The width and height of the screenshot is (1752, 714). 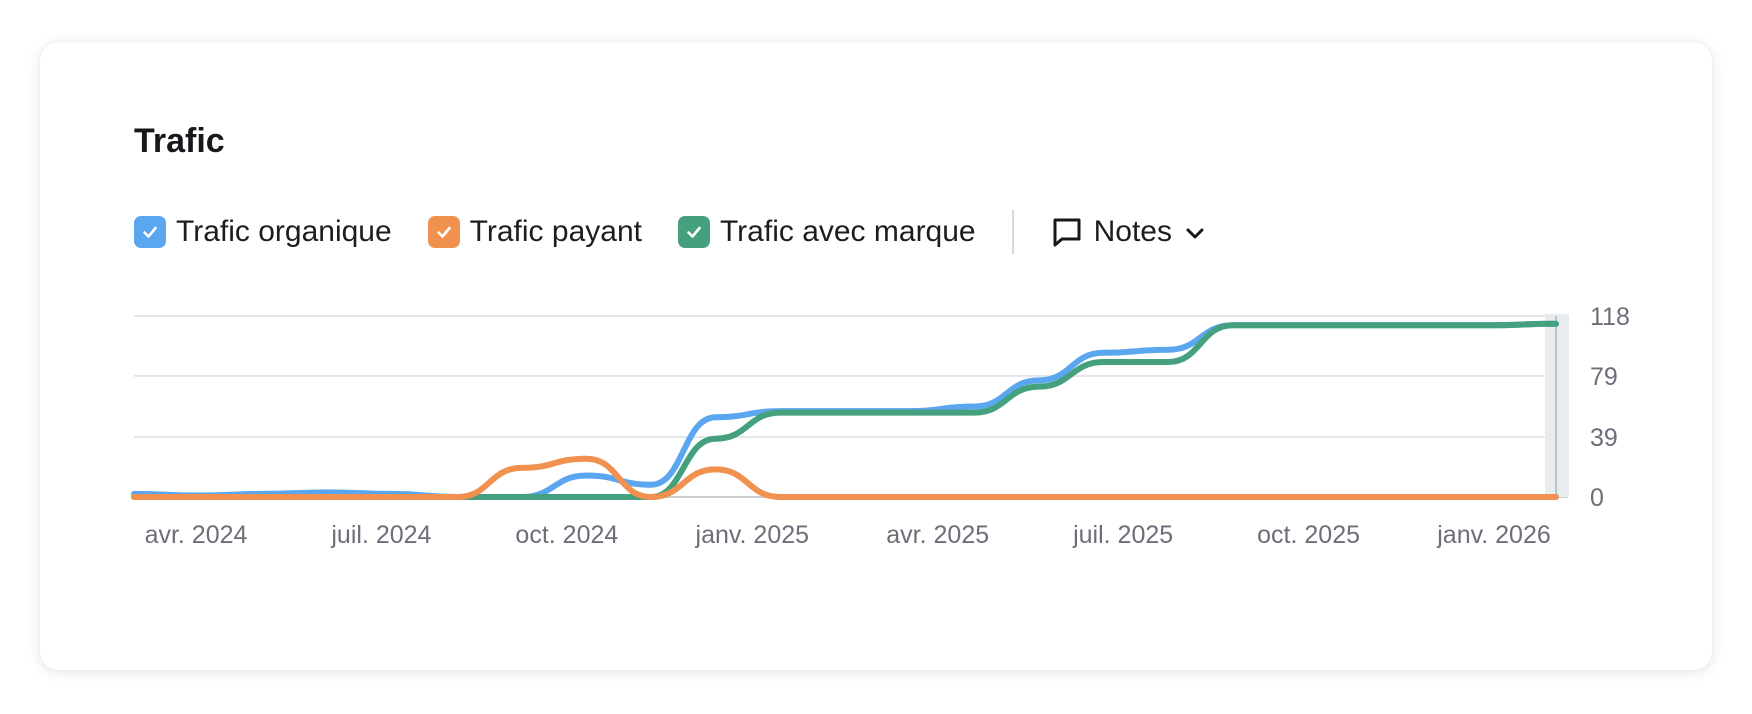 I want to click on series-line-paid, so click(x=845, y=478).